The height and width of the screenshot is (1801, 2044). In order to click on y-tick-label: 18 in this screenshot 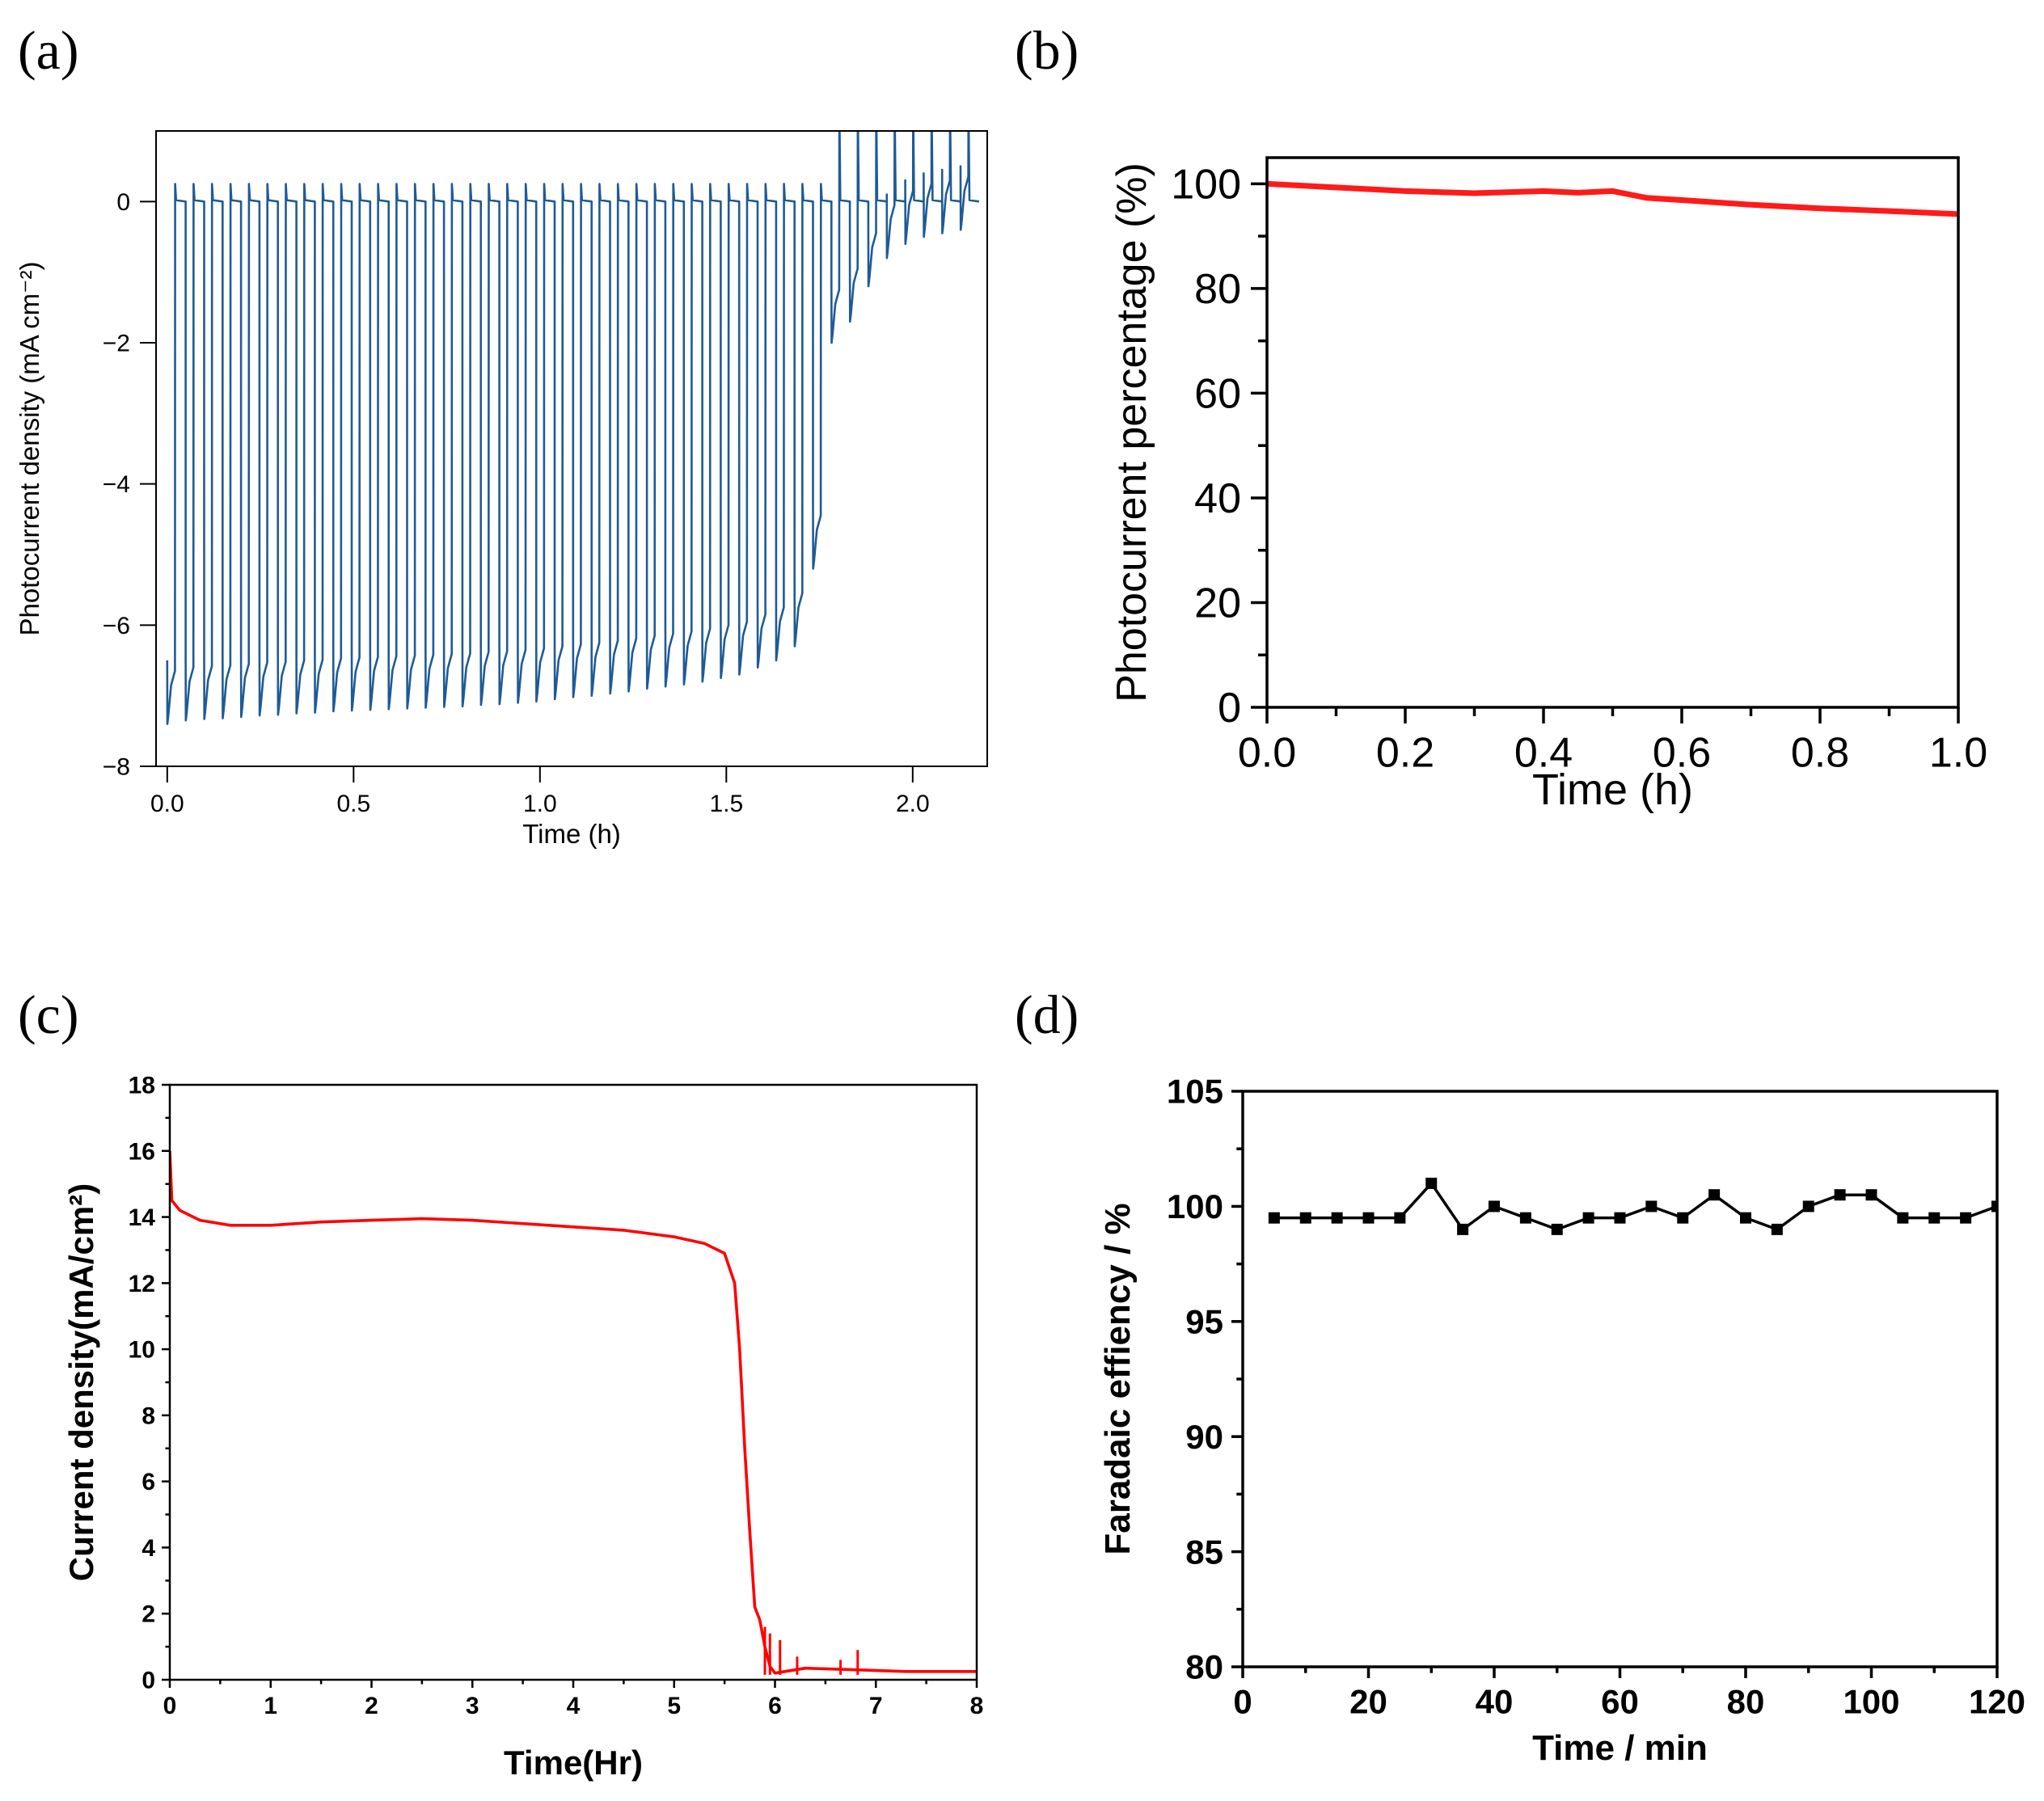, I will do `click(142, 1086)`.